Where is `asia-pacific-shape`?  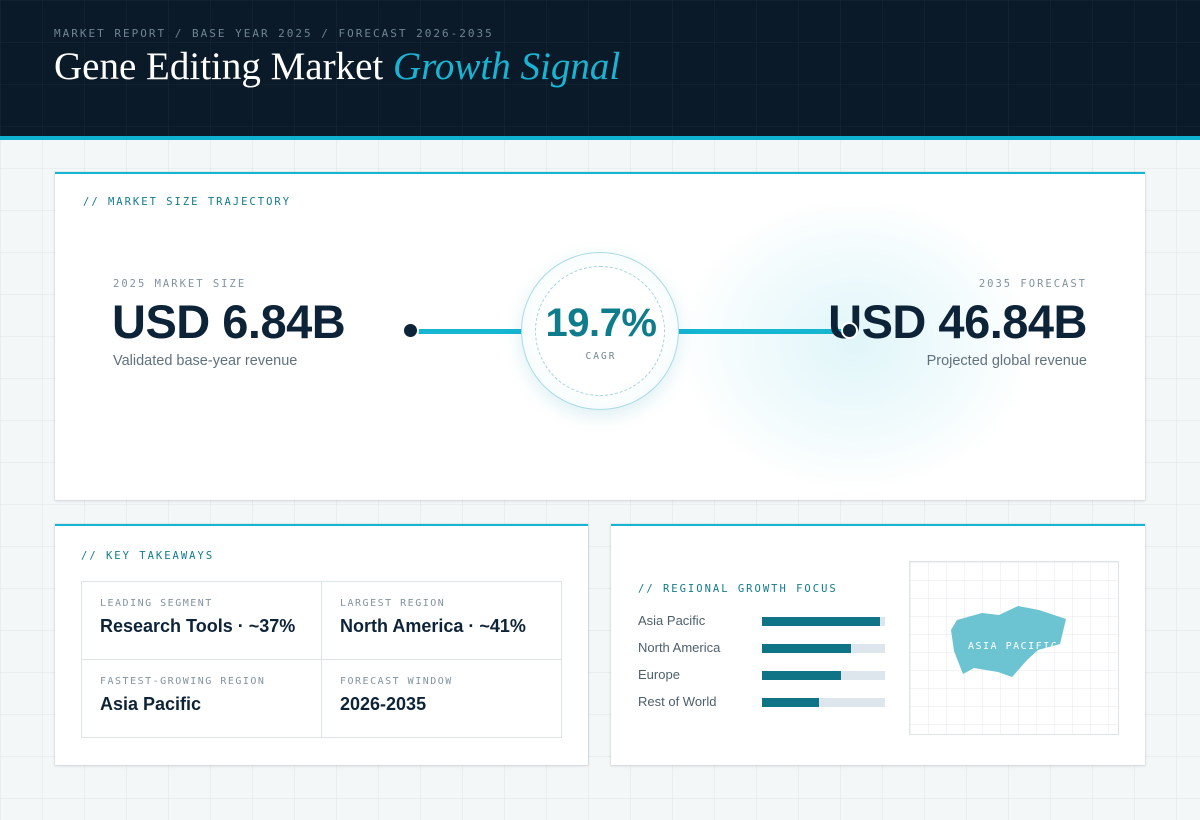
asia-pacific-shape is located at coordinates (1008, 641).